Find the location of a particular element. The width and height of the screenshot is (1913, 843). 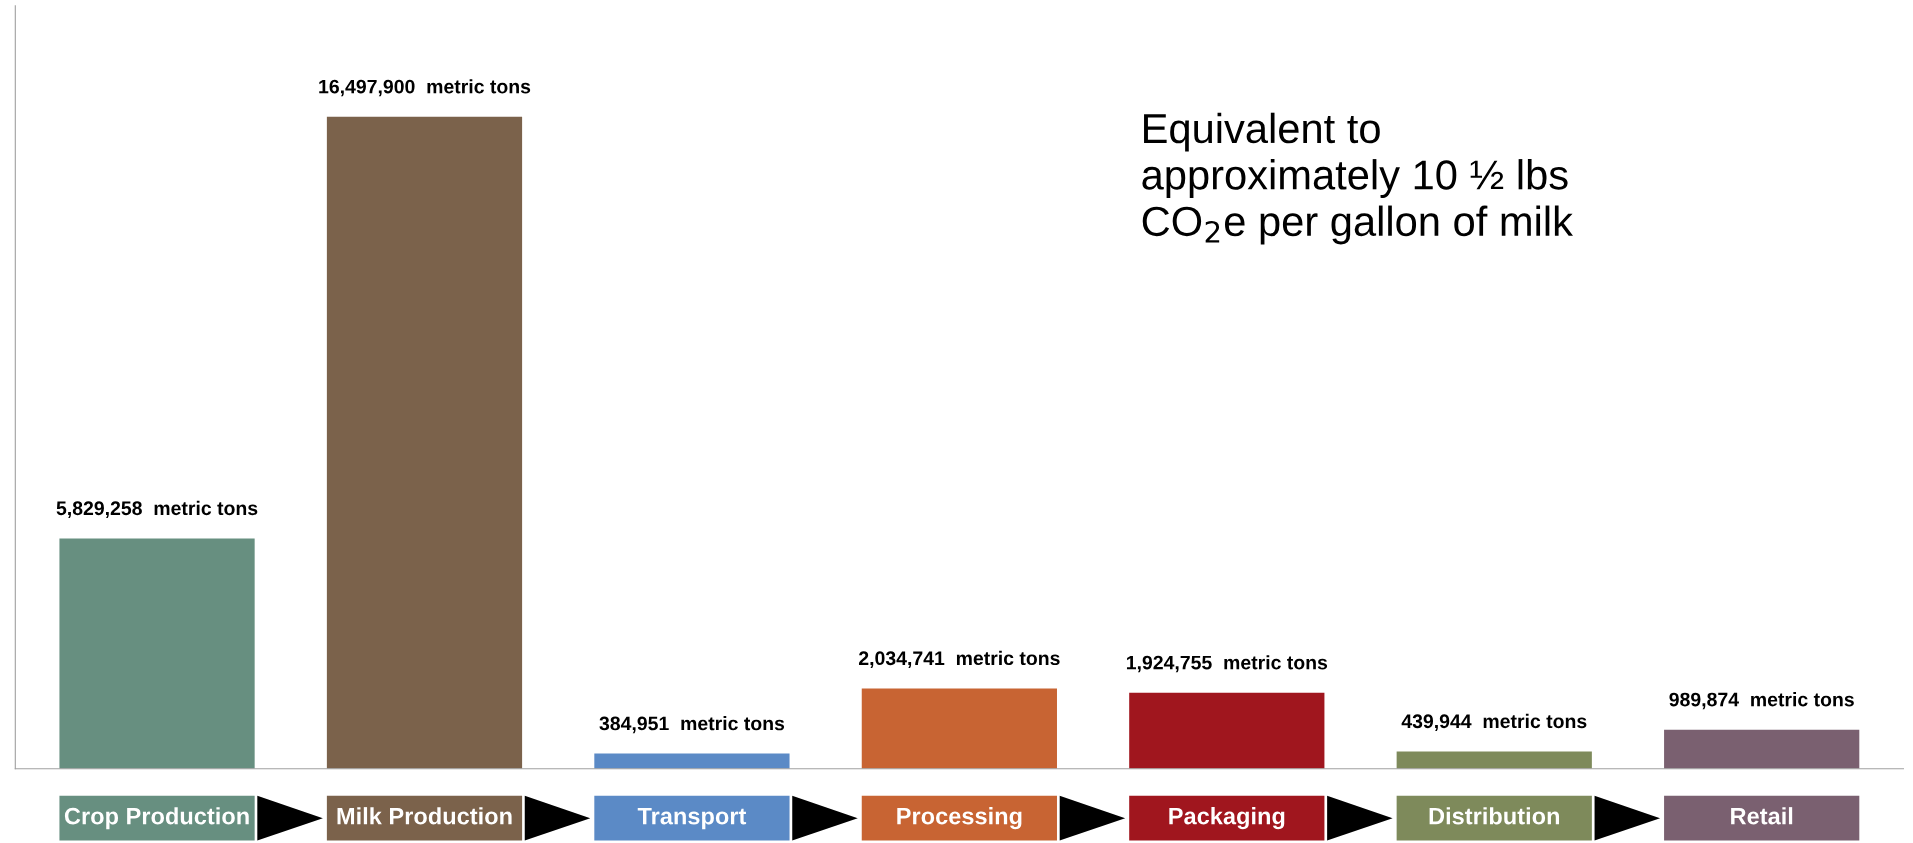

data-label: 384,951 metric tons is located at coordinates (692, 725).